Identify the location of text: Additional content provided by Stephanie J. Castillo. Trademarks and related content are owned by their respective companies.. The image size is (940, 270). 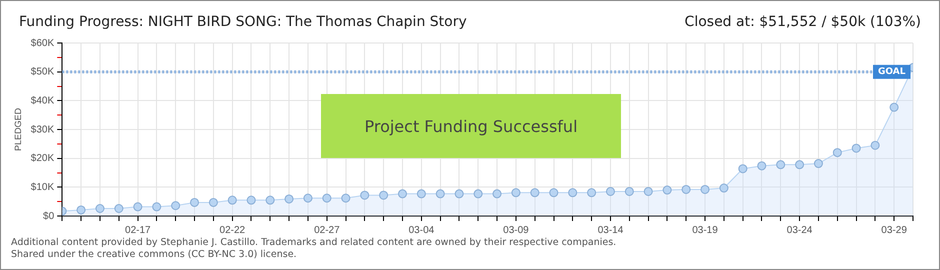
(313, 242).